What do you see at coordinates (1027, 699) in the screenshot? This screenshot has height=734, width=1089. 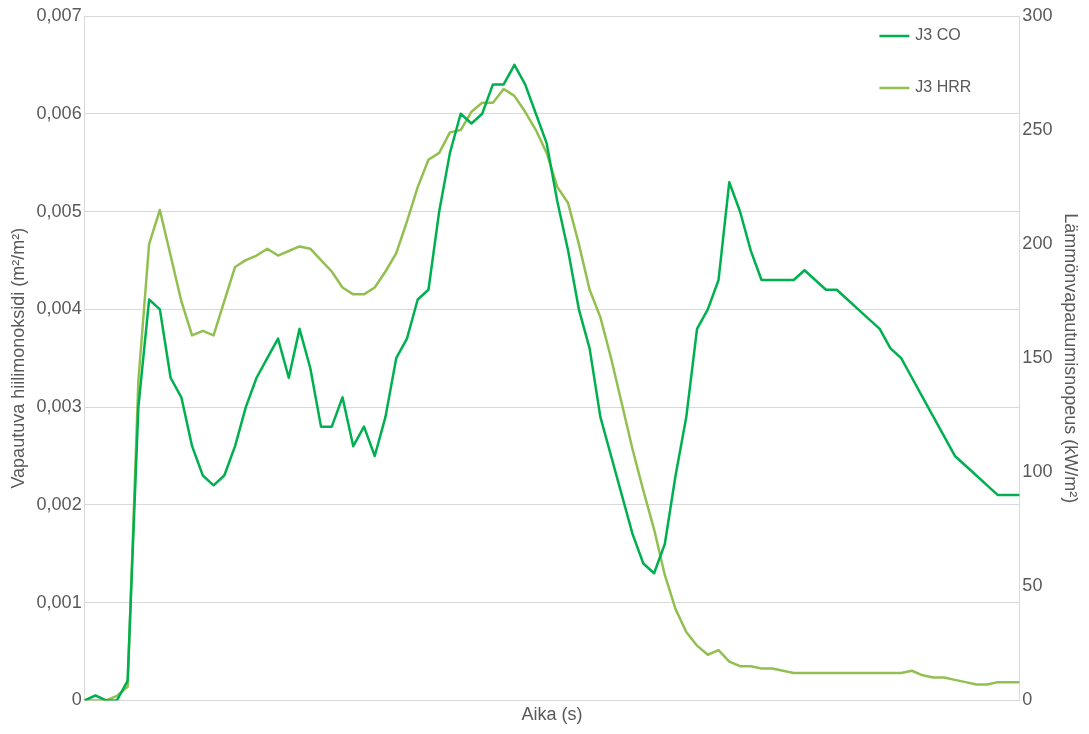 I see `y2-tick-label: 0` at bounding box center [1027, 699].